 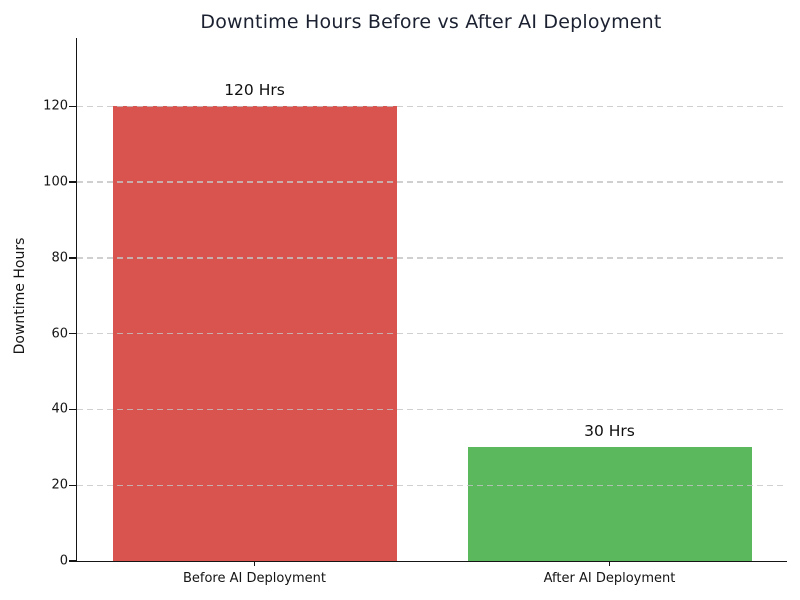 What do you see at coordinates (254, 563) in the screenshot?
I see `x-tick-mark-before-ai-deployment` at bounding box center [254, 563].